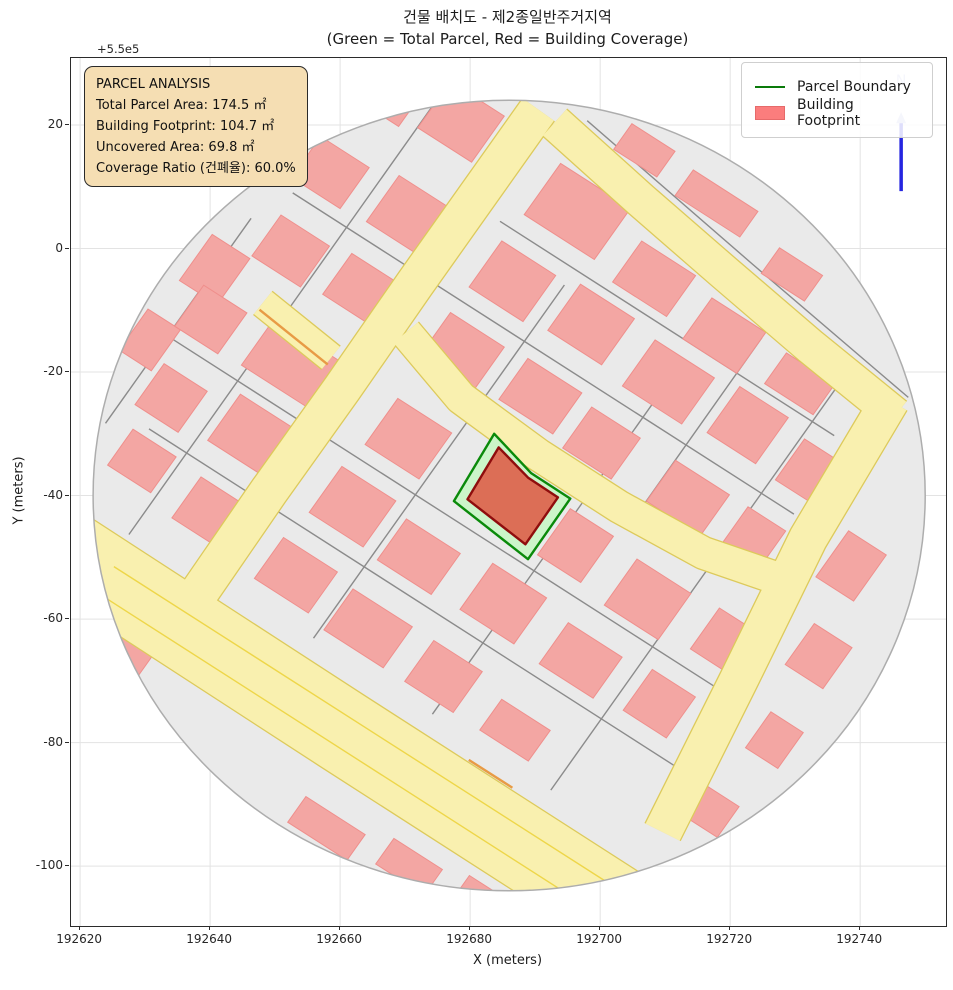 This screenshot has width=953, height=990. What do you see at coordinates (55, 124) in the screenshot?
I see `y-tick-label: 20` at bounding box center [55, 124].